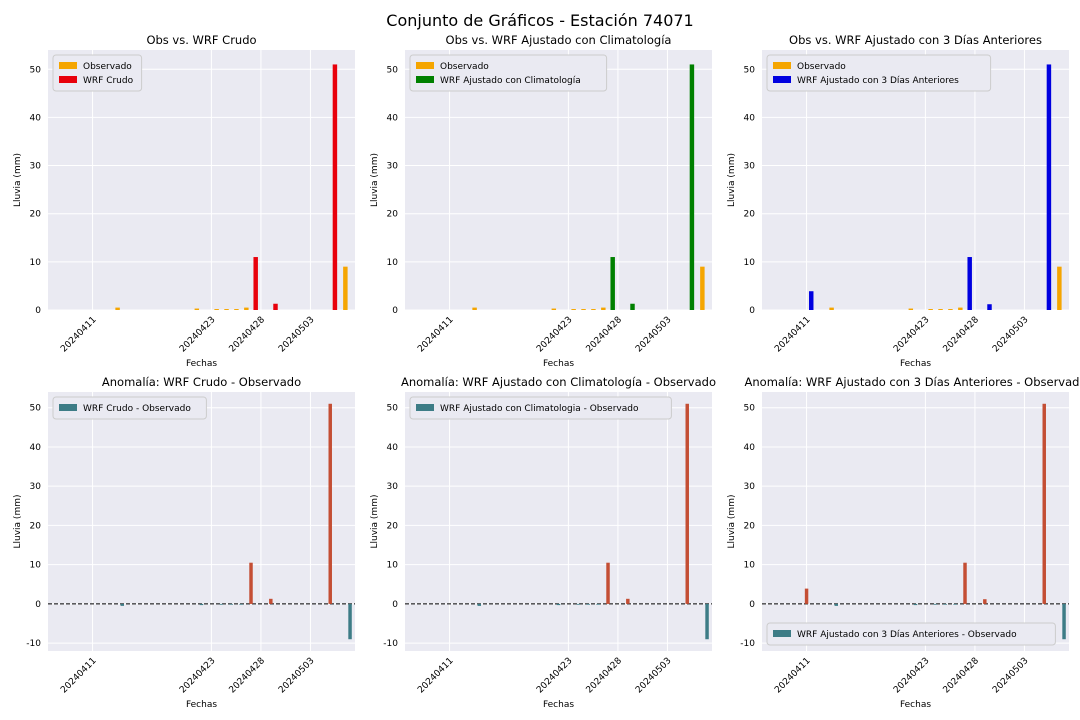 This screenshot has height=720, width=1080. Describe the element at coordinates (201, 40) in the screenshot. I see `chart-title: Obs vs. WRF Crudo` at that location.